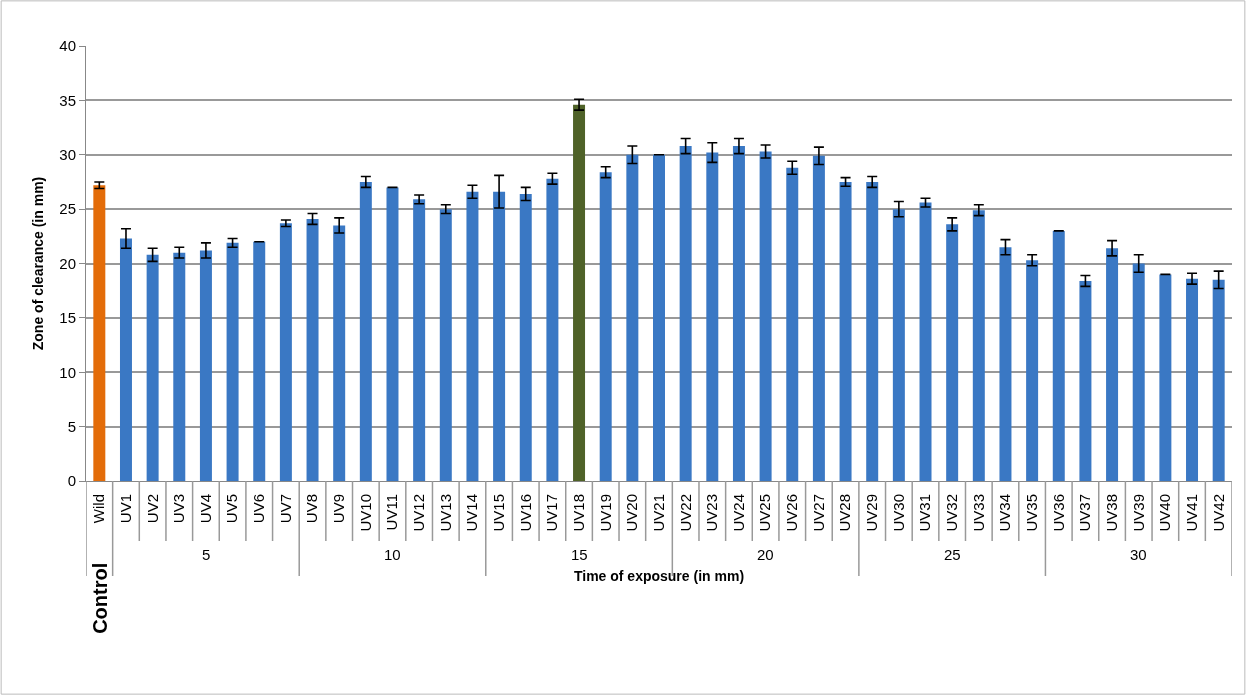 The height and width of the screenshot is (695, 1246). I want to click on x-tick-label: UV3, so click(179, 509).